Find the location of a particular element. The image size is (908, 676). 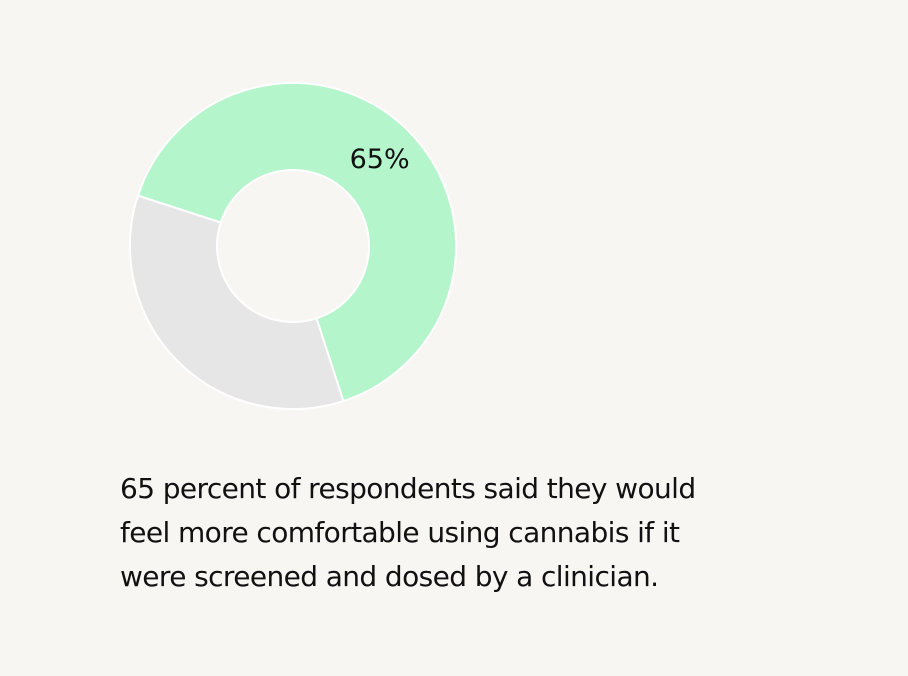

donut-slice-label-0: 65% is located at coordinates (380, 159).